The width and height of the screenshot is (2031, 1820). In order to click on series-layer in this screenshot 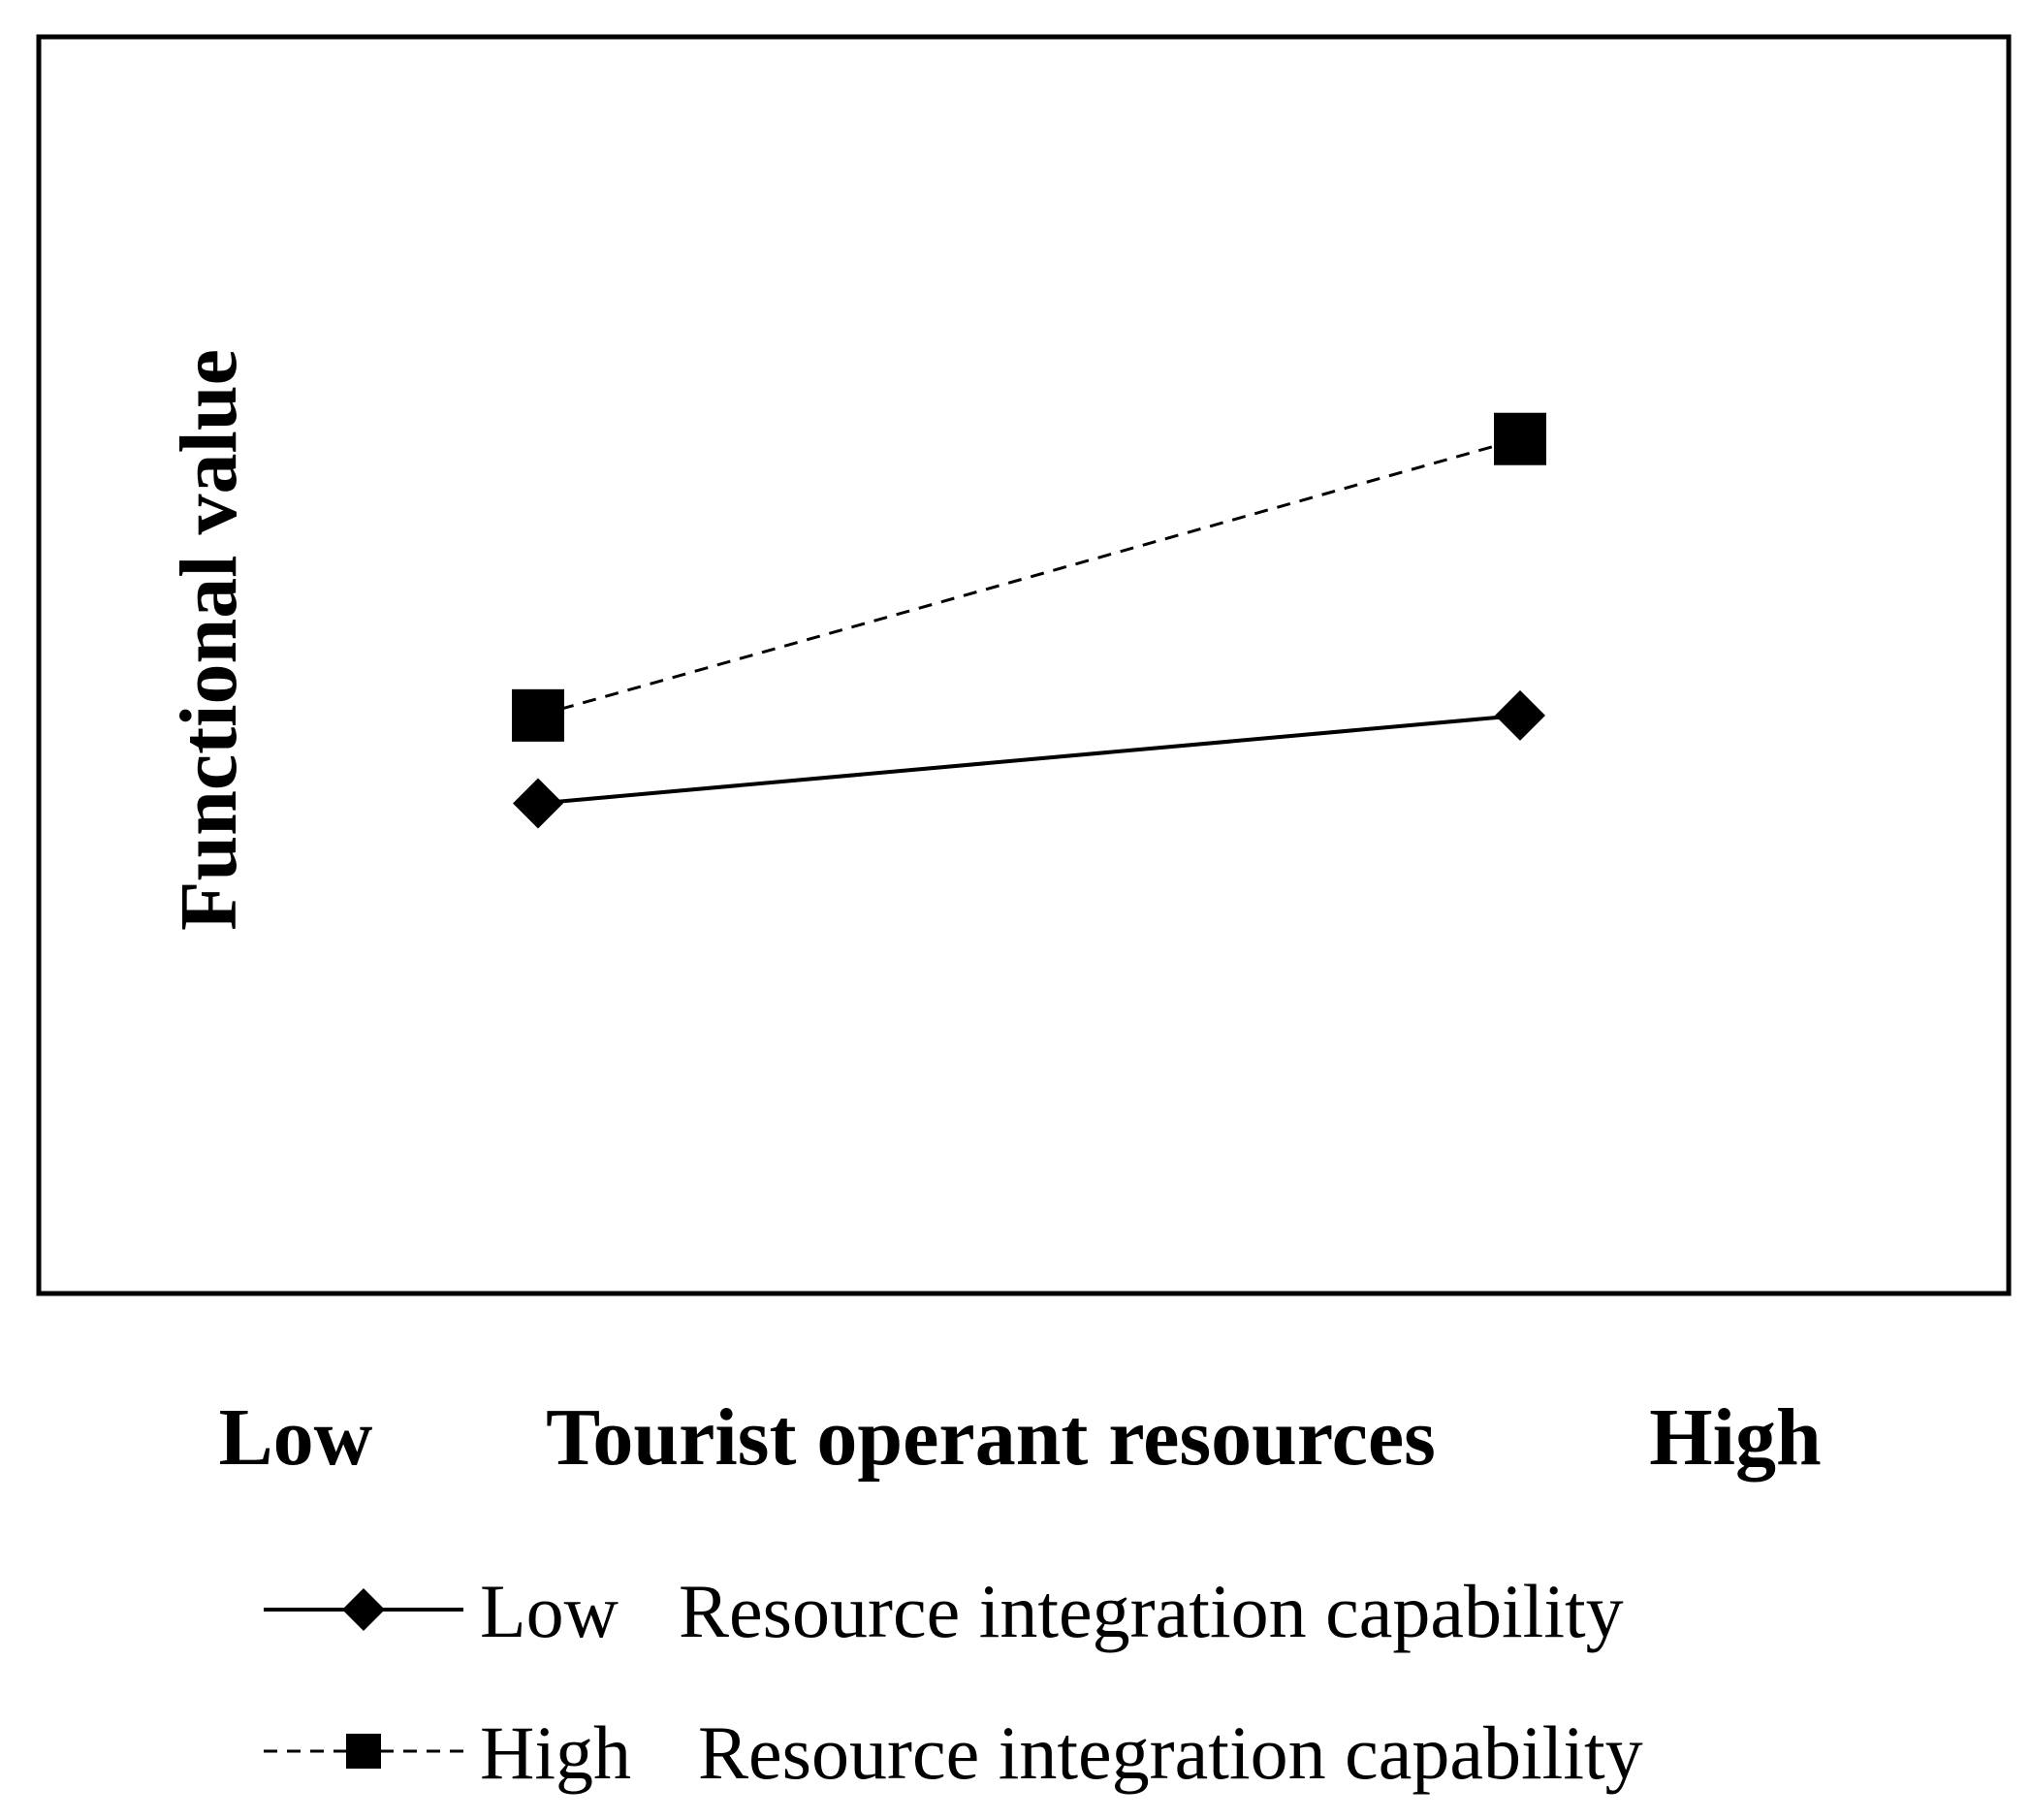, I will do `click(1029, 620)`.